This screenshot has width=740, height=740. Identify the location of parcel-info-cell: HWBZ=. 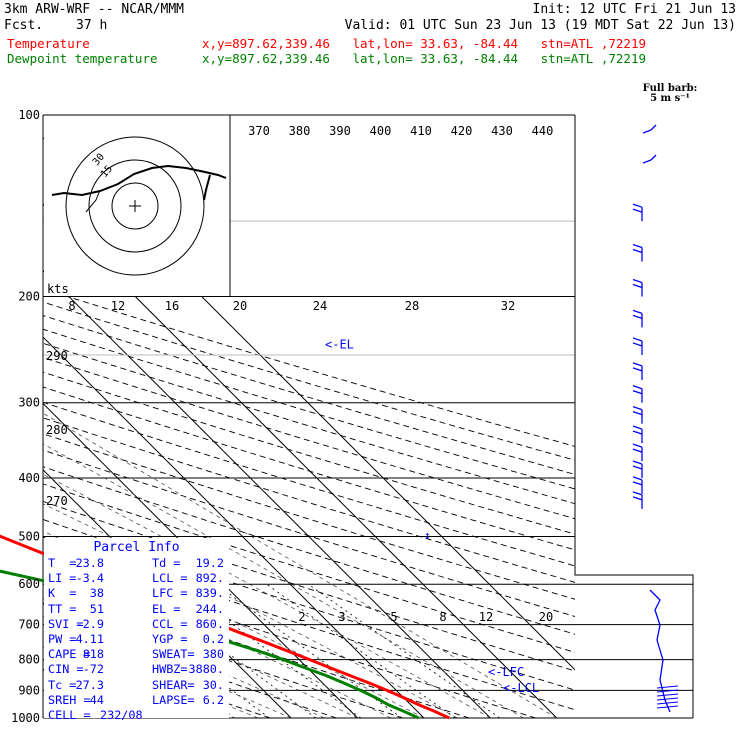
(170, 669).